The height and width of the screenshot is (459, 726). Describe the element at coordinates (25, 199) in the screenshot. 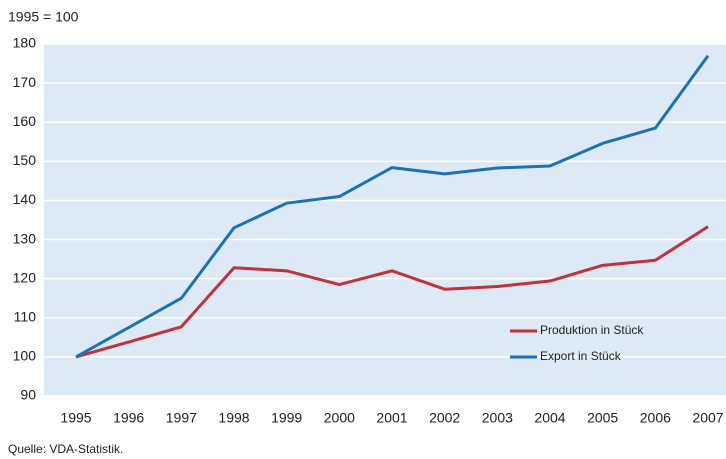

I see `y-tick-label: 140` at that location.